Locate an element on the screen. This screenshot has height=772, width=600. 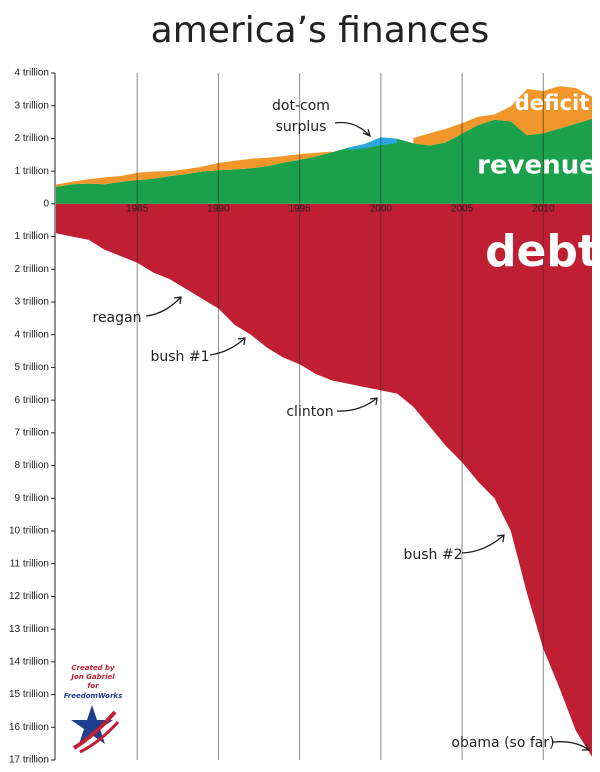
annotation: bush #2 is located at coordinates (432, 555).